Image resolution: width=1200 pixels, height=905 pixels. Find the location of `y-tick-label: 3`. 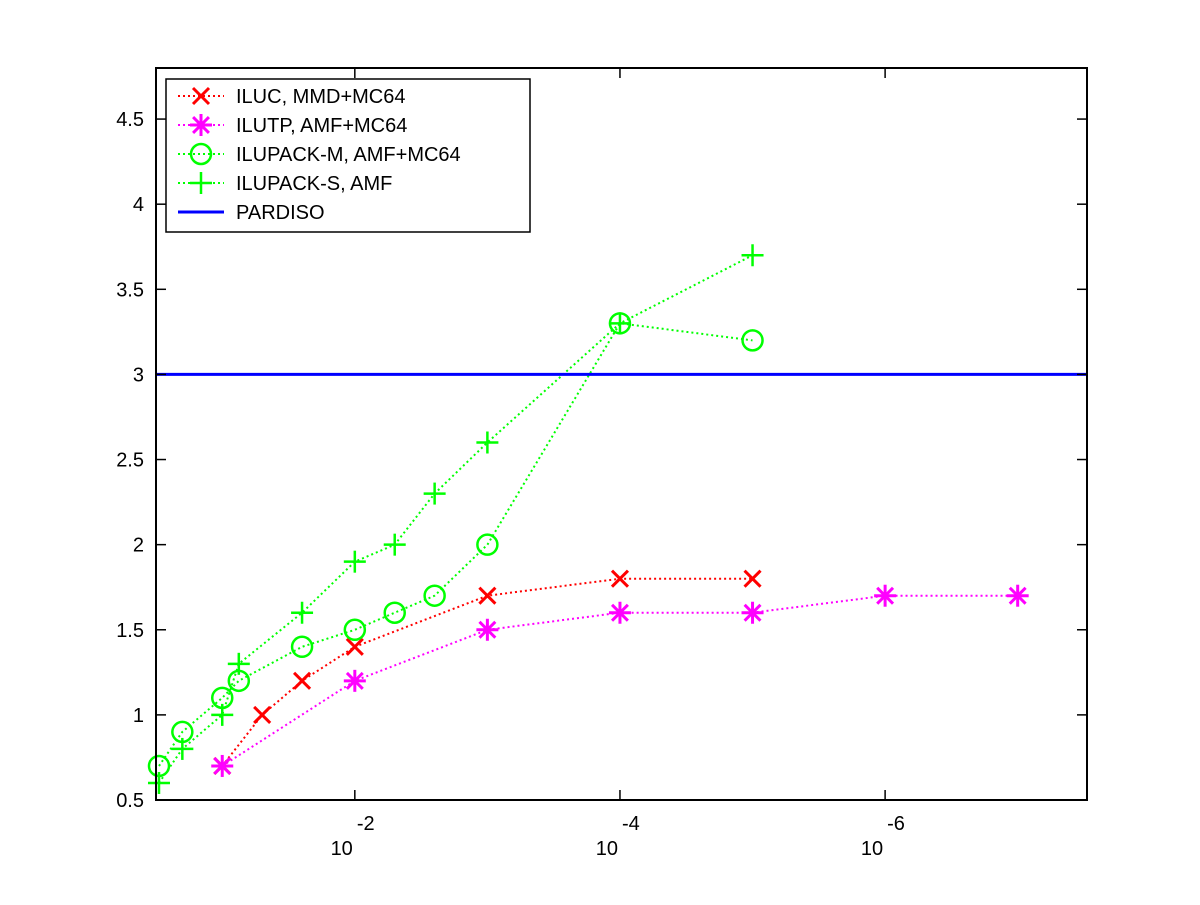

y-tick-label: 3 is located at coordinates (138, 375).